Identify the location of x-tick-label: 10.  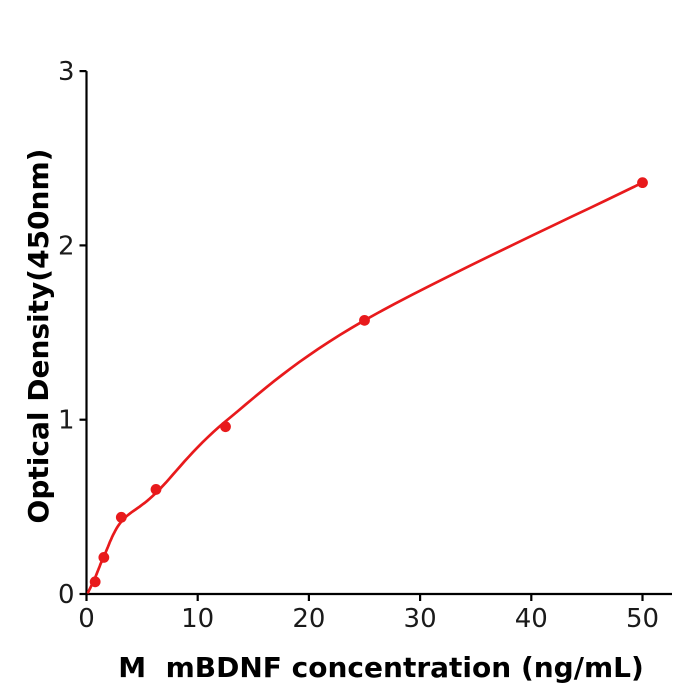
(197, 619).